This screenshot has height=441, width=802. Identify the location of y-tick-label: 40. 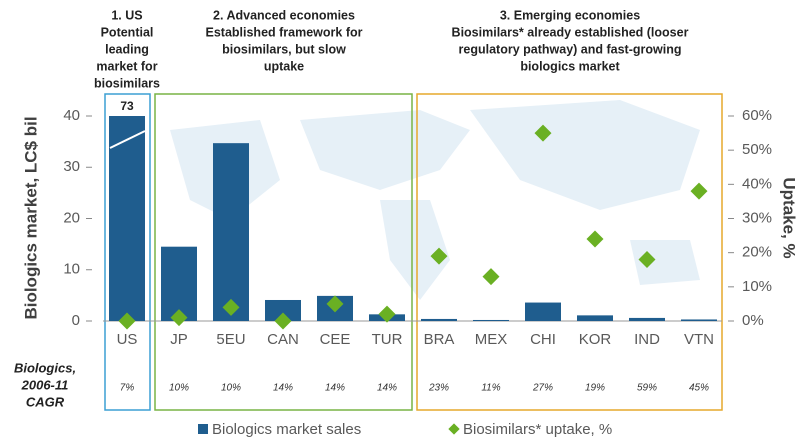
(71, 115).